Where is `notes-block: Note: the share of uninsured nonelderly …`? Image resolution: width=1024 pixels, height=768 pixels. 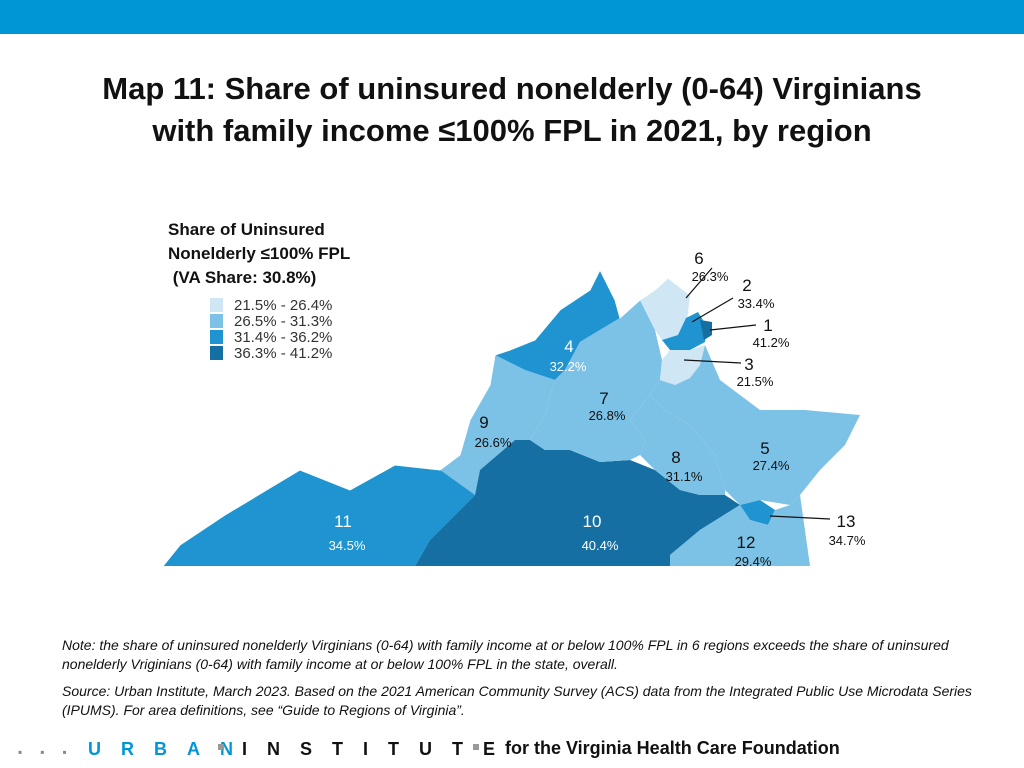
notes-block: Note: the share of uninsured nonelderly … is located at coordinates (517, 682).